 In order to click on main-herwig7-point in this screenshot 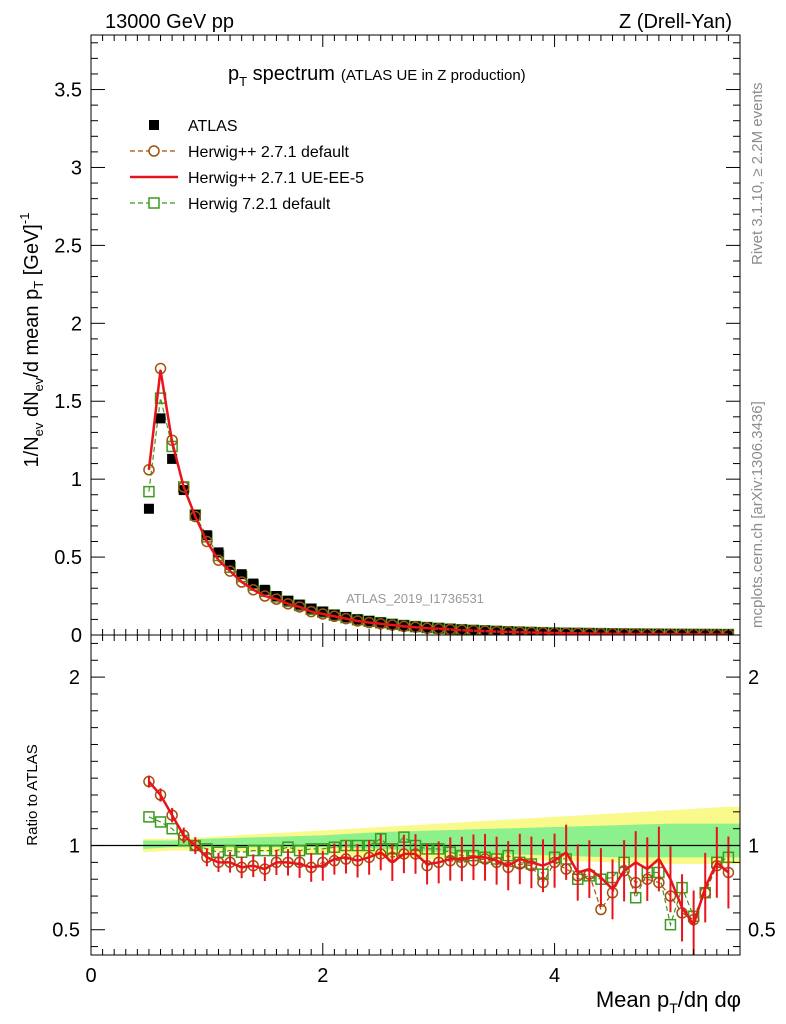, I will do `click(149, 491)`.